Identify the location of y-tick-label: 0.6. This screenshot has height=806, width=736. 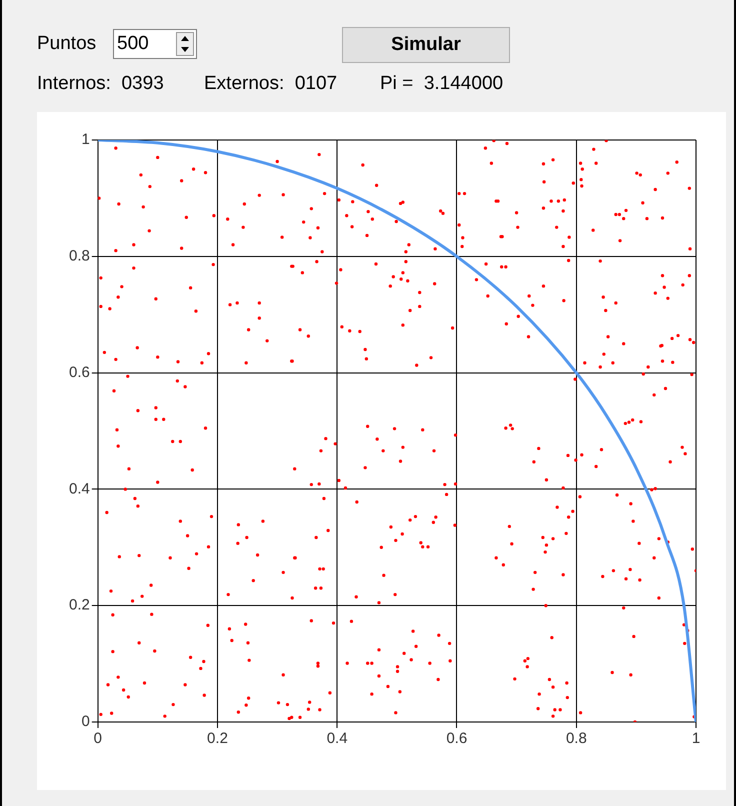
(79, 372).